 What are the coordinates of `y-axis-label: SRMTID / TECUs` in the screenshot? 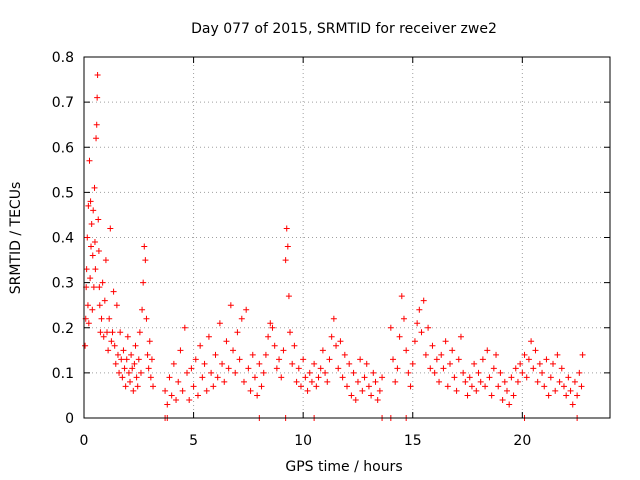 It's located at (16, 238).